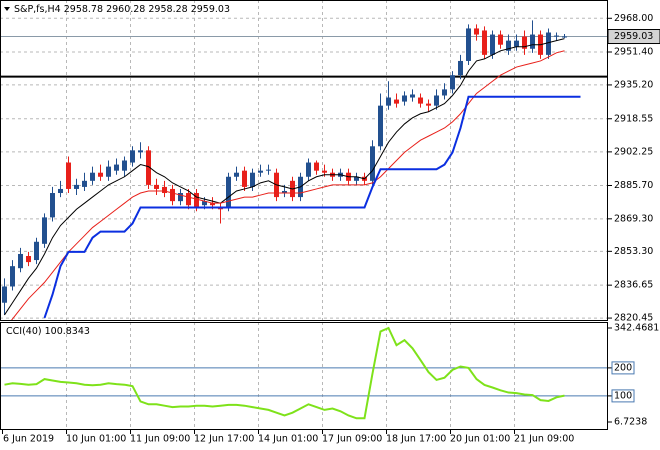  What do you see at coordinates (633, 318) in the screenshot?
I see `y-tick-label: 2820.45` at bounding box center [633, 318].